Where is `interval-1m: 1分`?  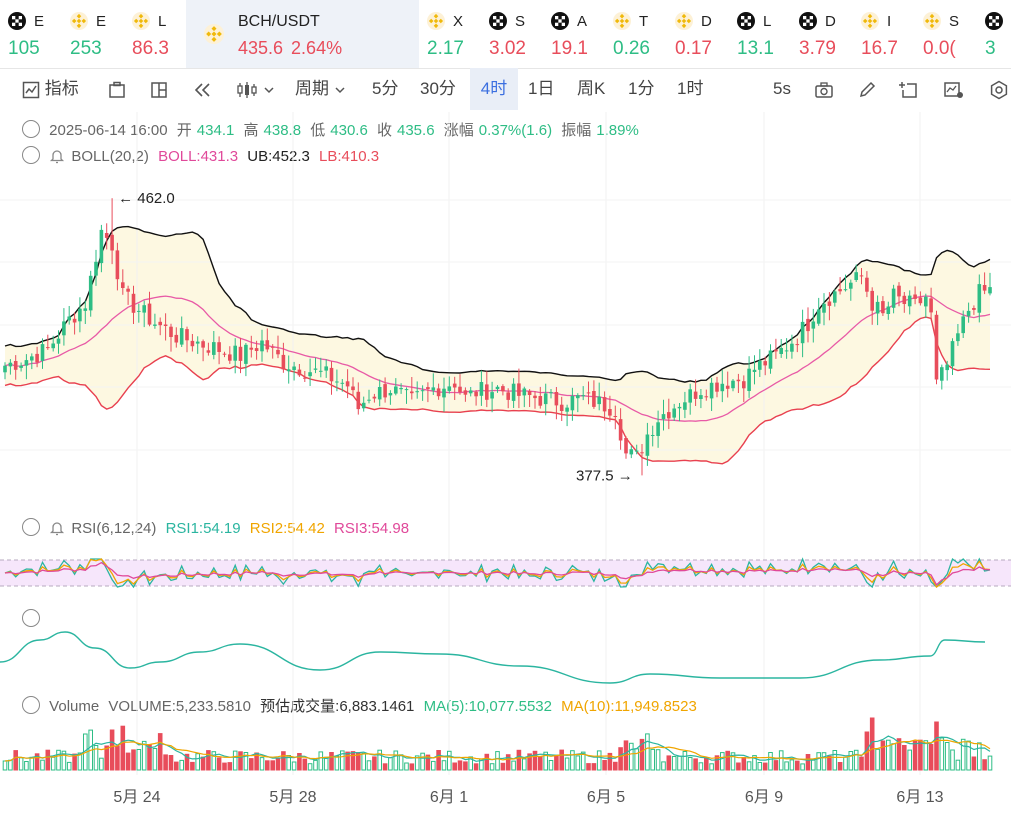 interval-1m: 1分 is located at coordinates (641, 88).